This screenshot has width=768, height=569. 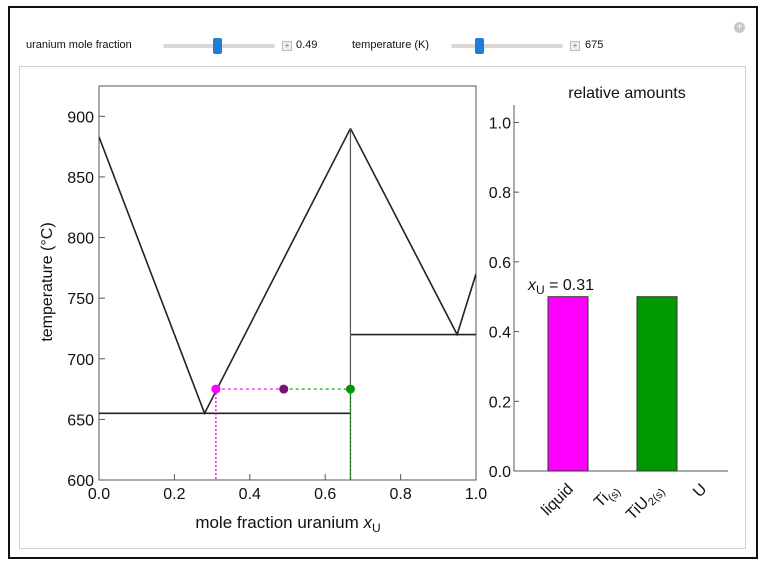 I want to click on phase-y-label: temperature (°C), so click(x=47, y=281).